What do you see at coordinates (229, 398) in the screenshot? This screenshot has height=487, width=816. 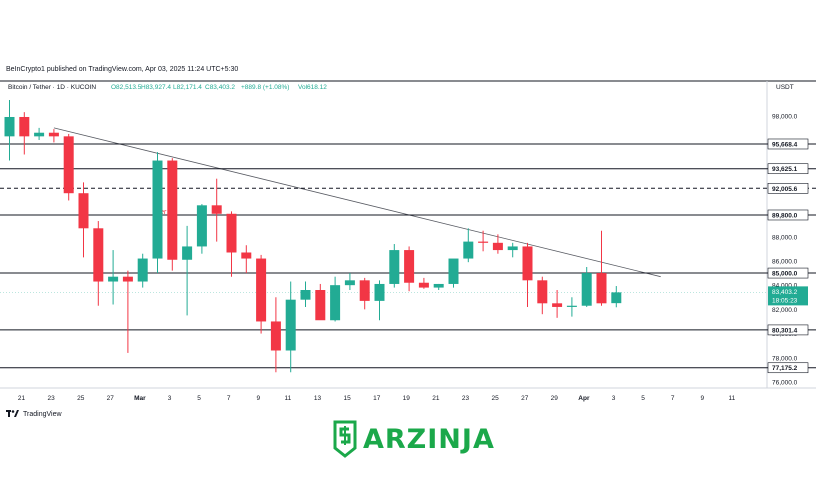 I see `x-tick-label: 7` at bounding box center [229, 398].